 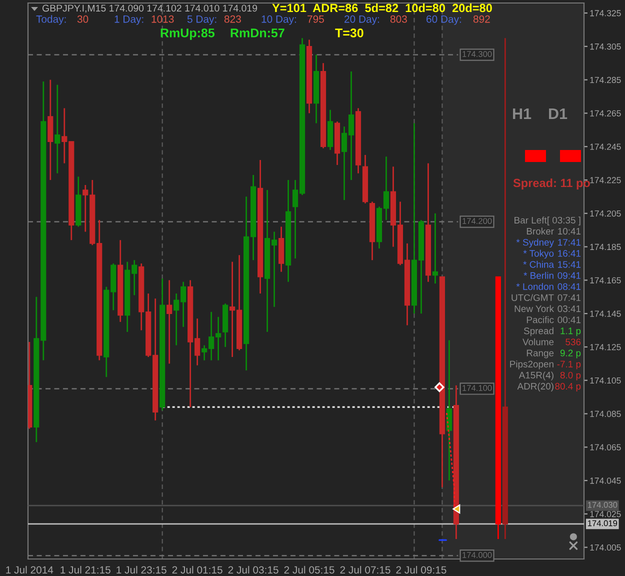 I want to click on y-tick-label: 174.205, so click(x=605, y=213).